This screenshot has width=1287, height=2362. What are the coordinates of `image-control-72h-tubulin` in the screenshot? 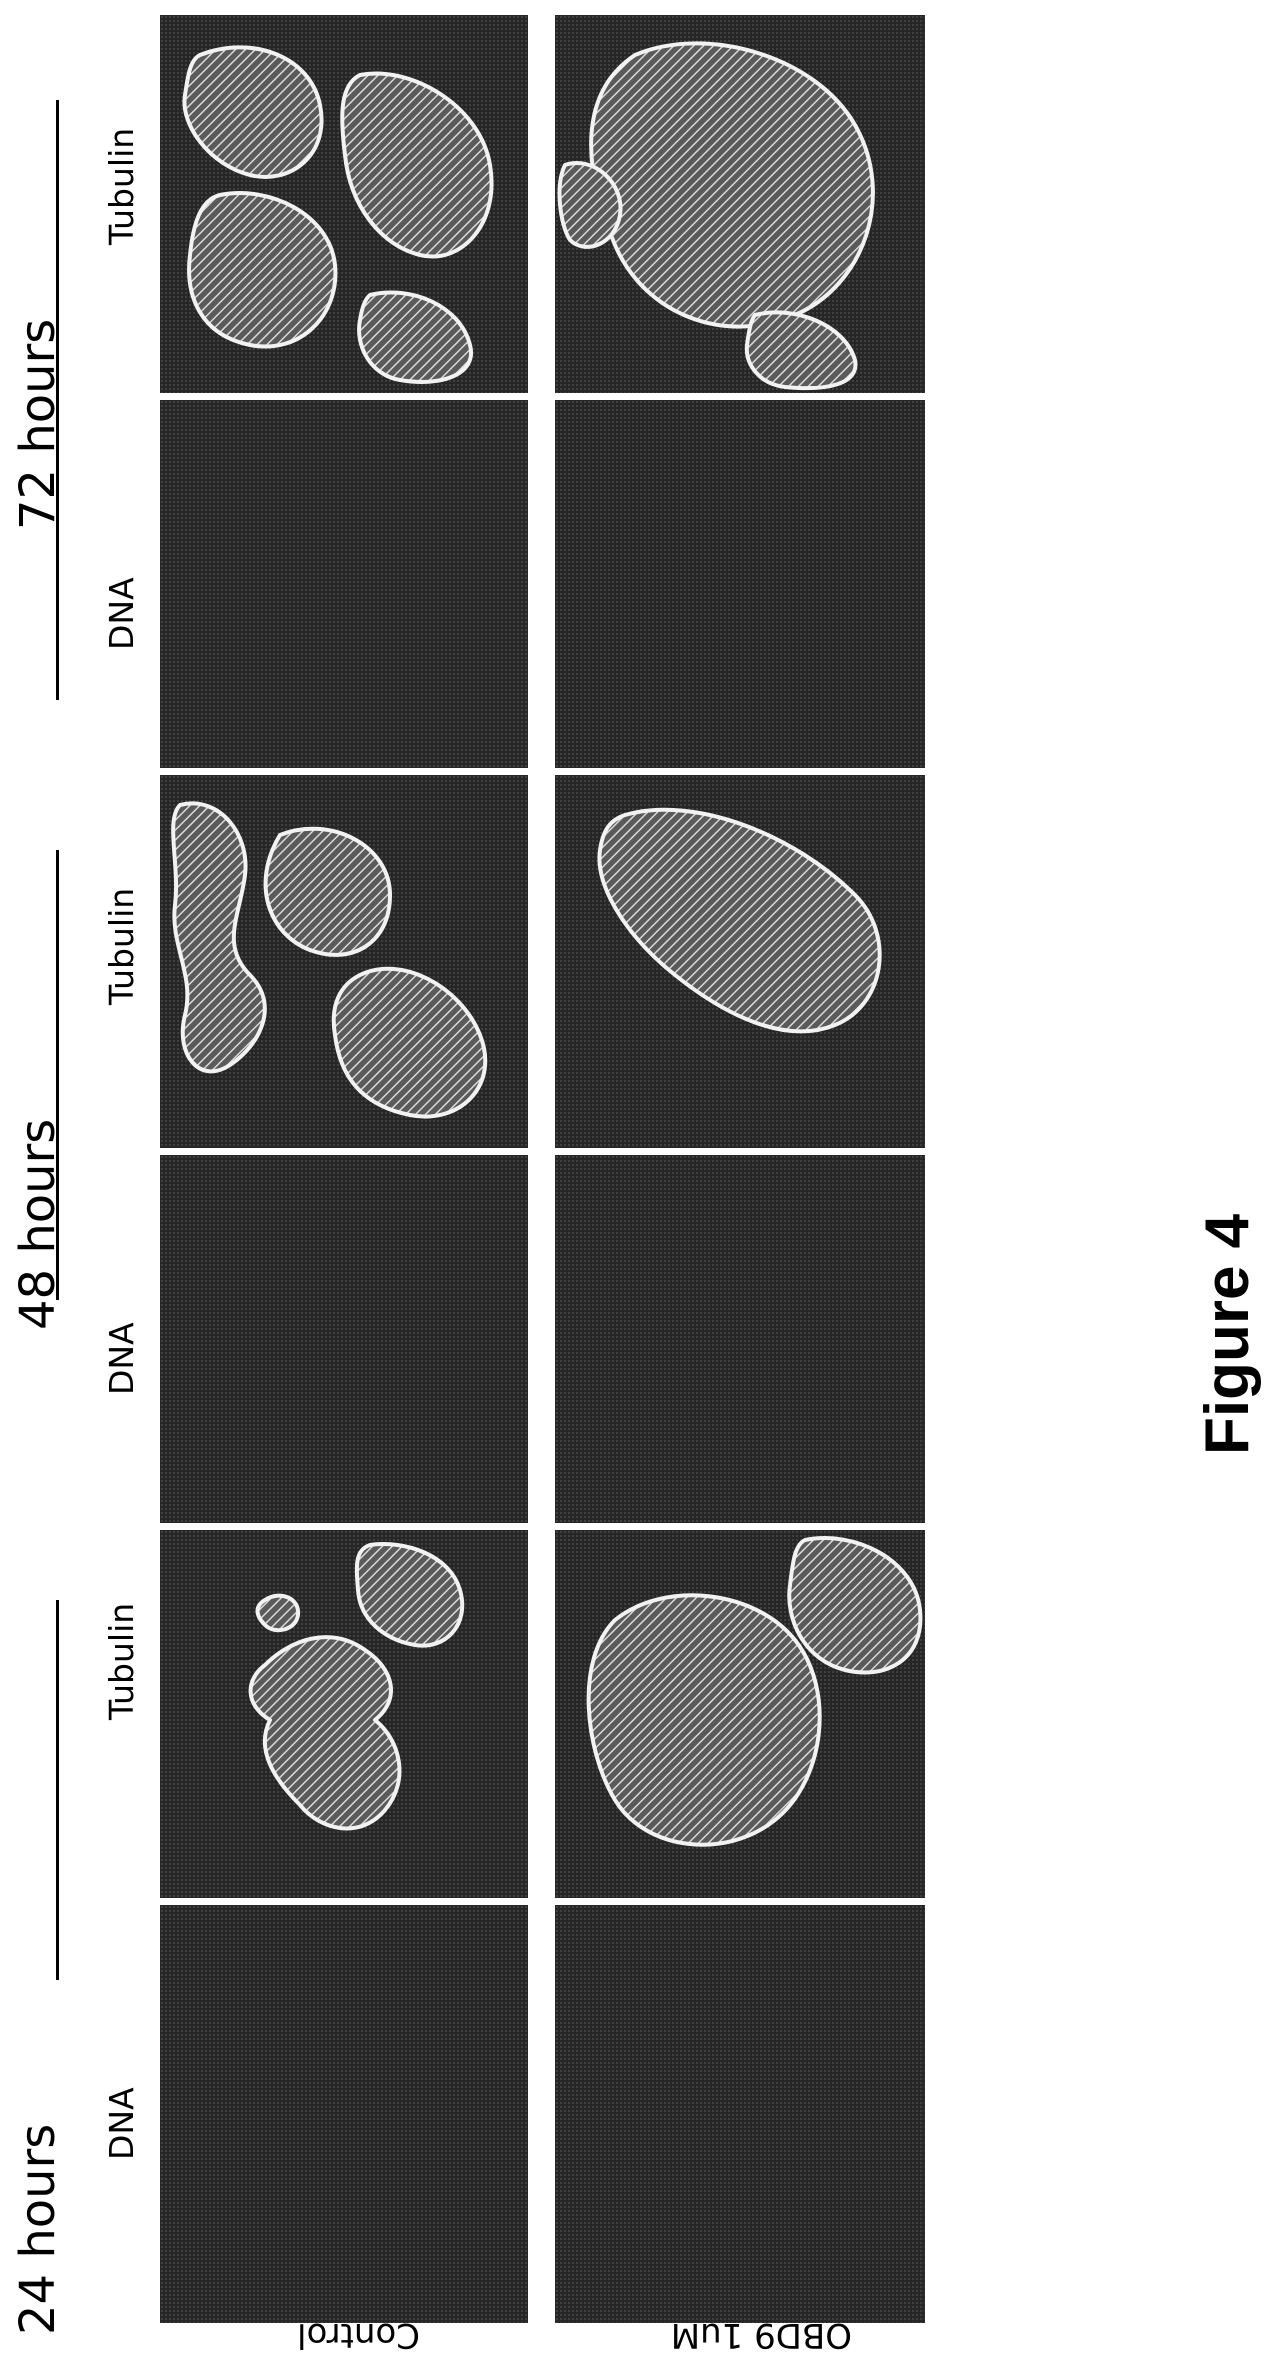 It's located at (344, 204).